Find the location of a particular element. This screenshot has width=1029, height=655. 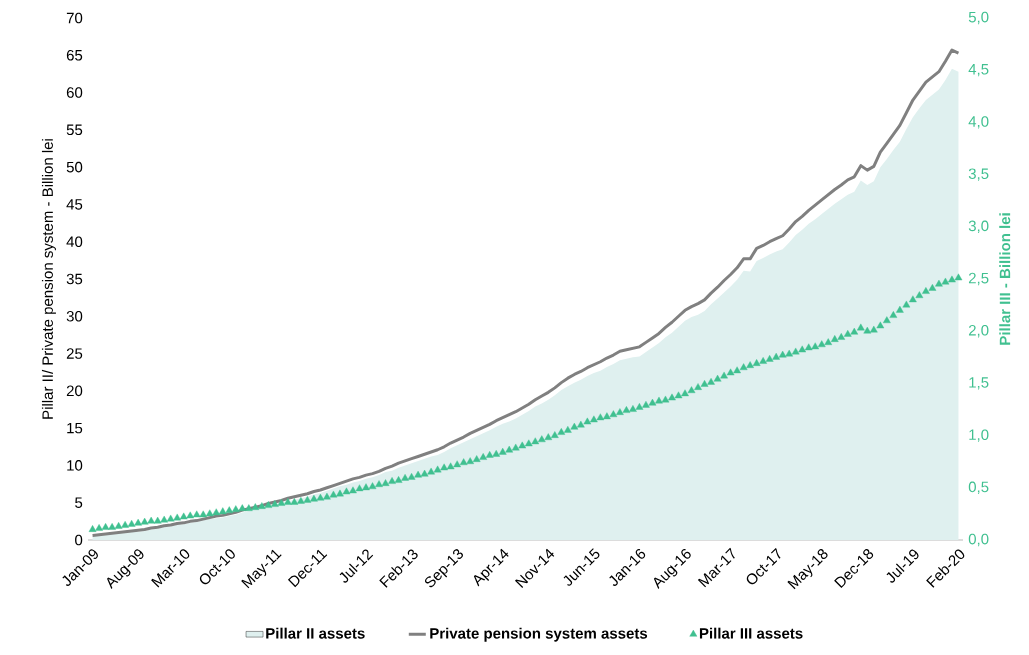

y-tick-label: 25 is located at coordinates (74, 353).